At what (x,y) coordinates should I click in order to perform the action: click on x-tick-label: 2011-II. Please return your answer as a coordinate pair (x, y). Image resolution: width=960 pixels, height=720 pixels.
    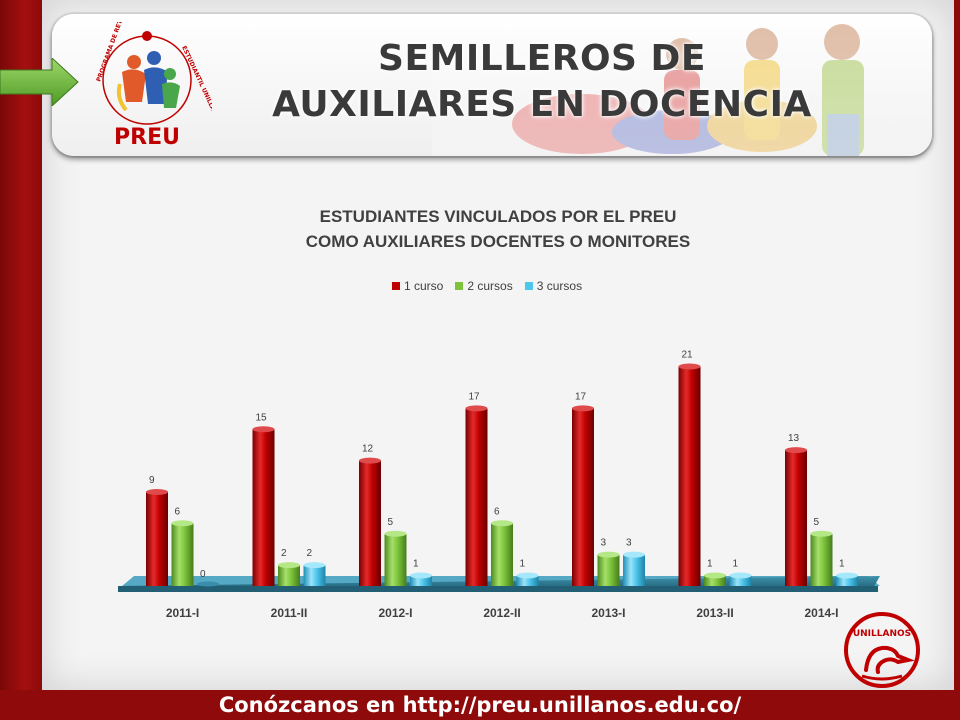
    Looking at the image, I should click on (289, 613).